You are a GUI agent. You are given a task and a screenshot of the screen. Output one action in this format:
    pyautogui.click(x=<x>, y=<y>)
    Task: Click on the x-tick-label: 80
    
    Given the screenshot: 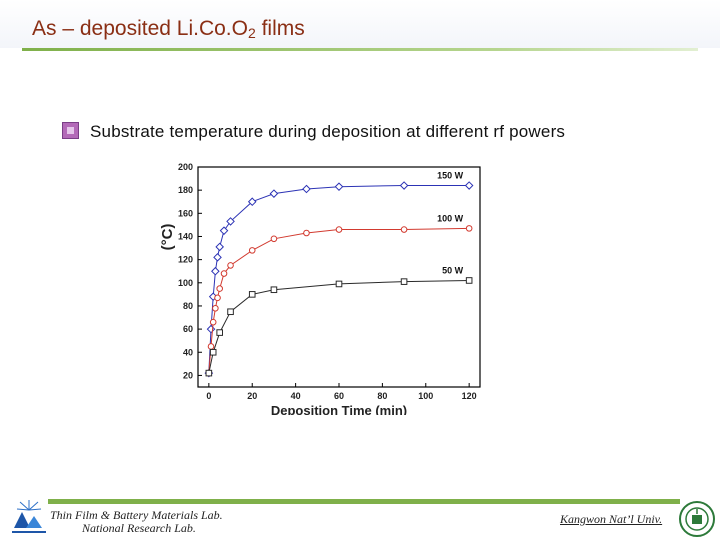 What is the action you would take?
    pyautogui.click(x=382, y=396)
    